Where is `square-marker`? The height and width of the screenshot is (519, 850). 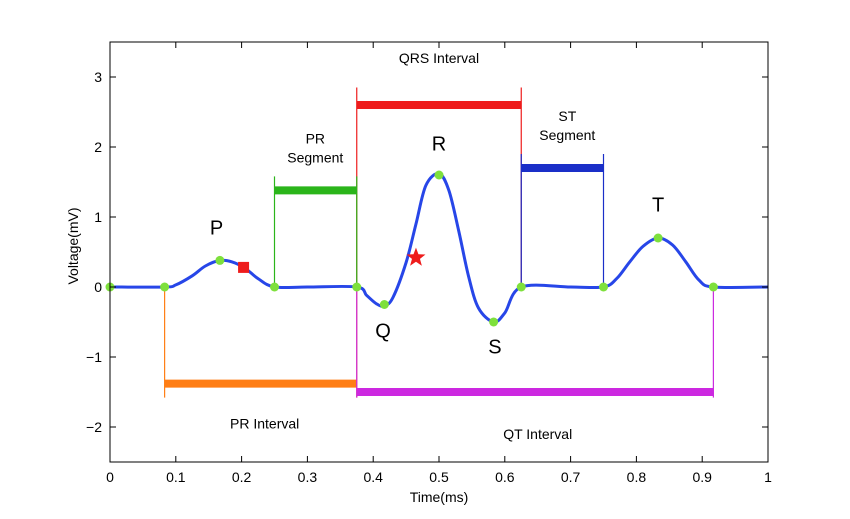 square-marker is located at coordinates (244, 267).